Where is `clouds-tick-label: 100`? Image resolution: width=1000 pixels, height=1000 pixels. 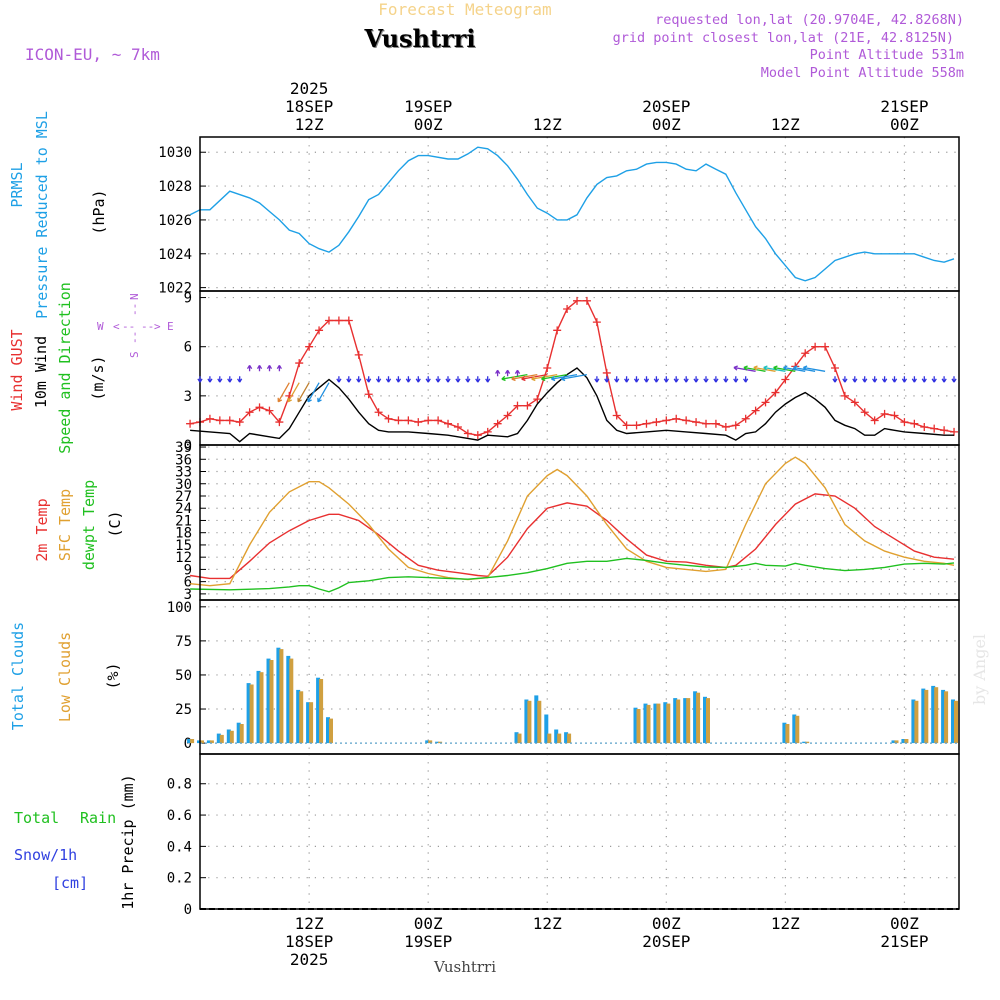 clouds-tick-label: 100 is located at coordinates (179, 608).